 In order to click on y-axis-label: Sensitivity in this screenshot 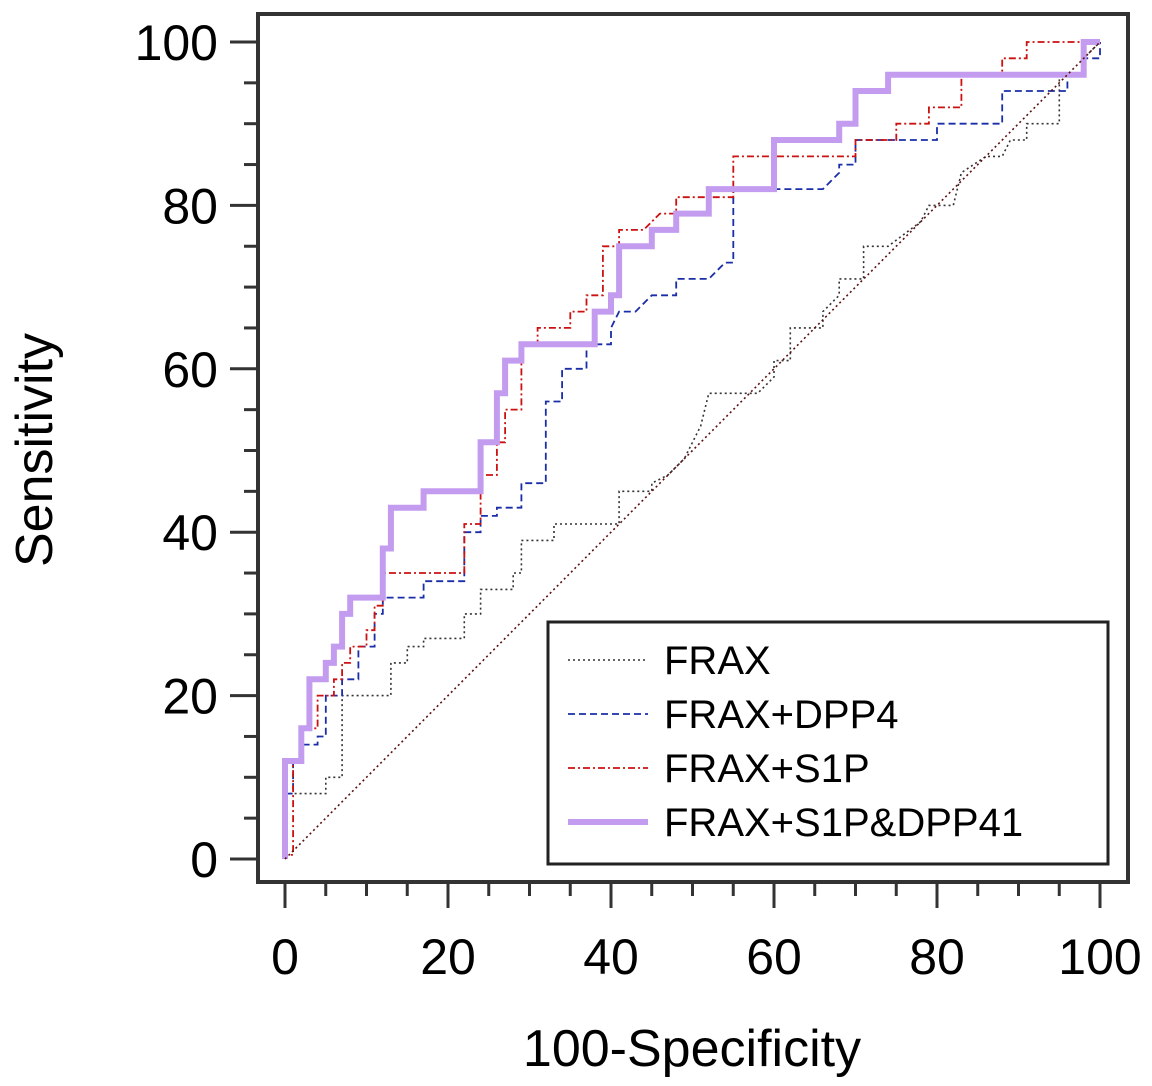, I will do `click(35, 450)`.